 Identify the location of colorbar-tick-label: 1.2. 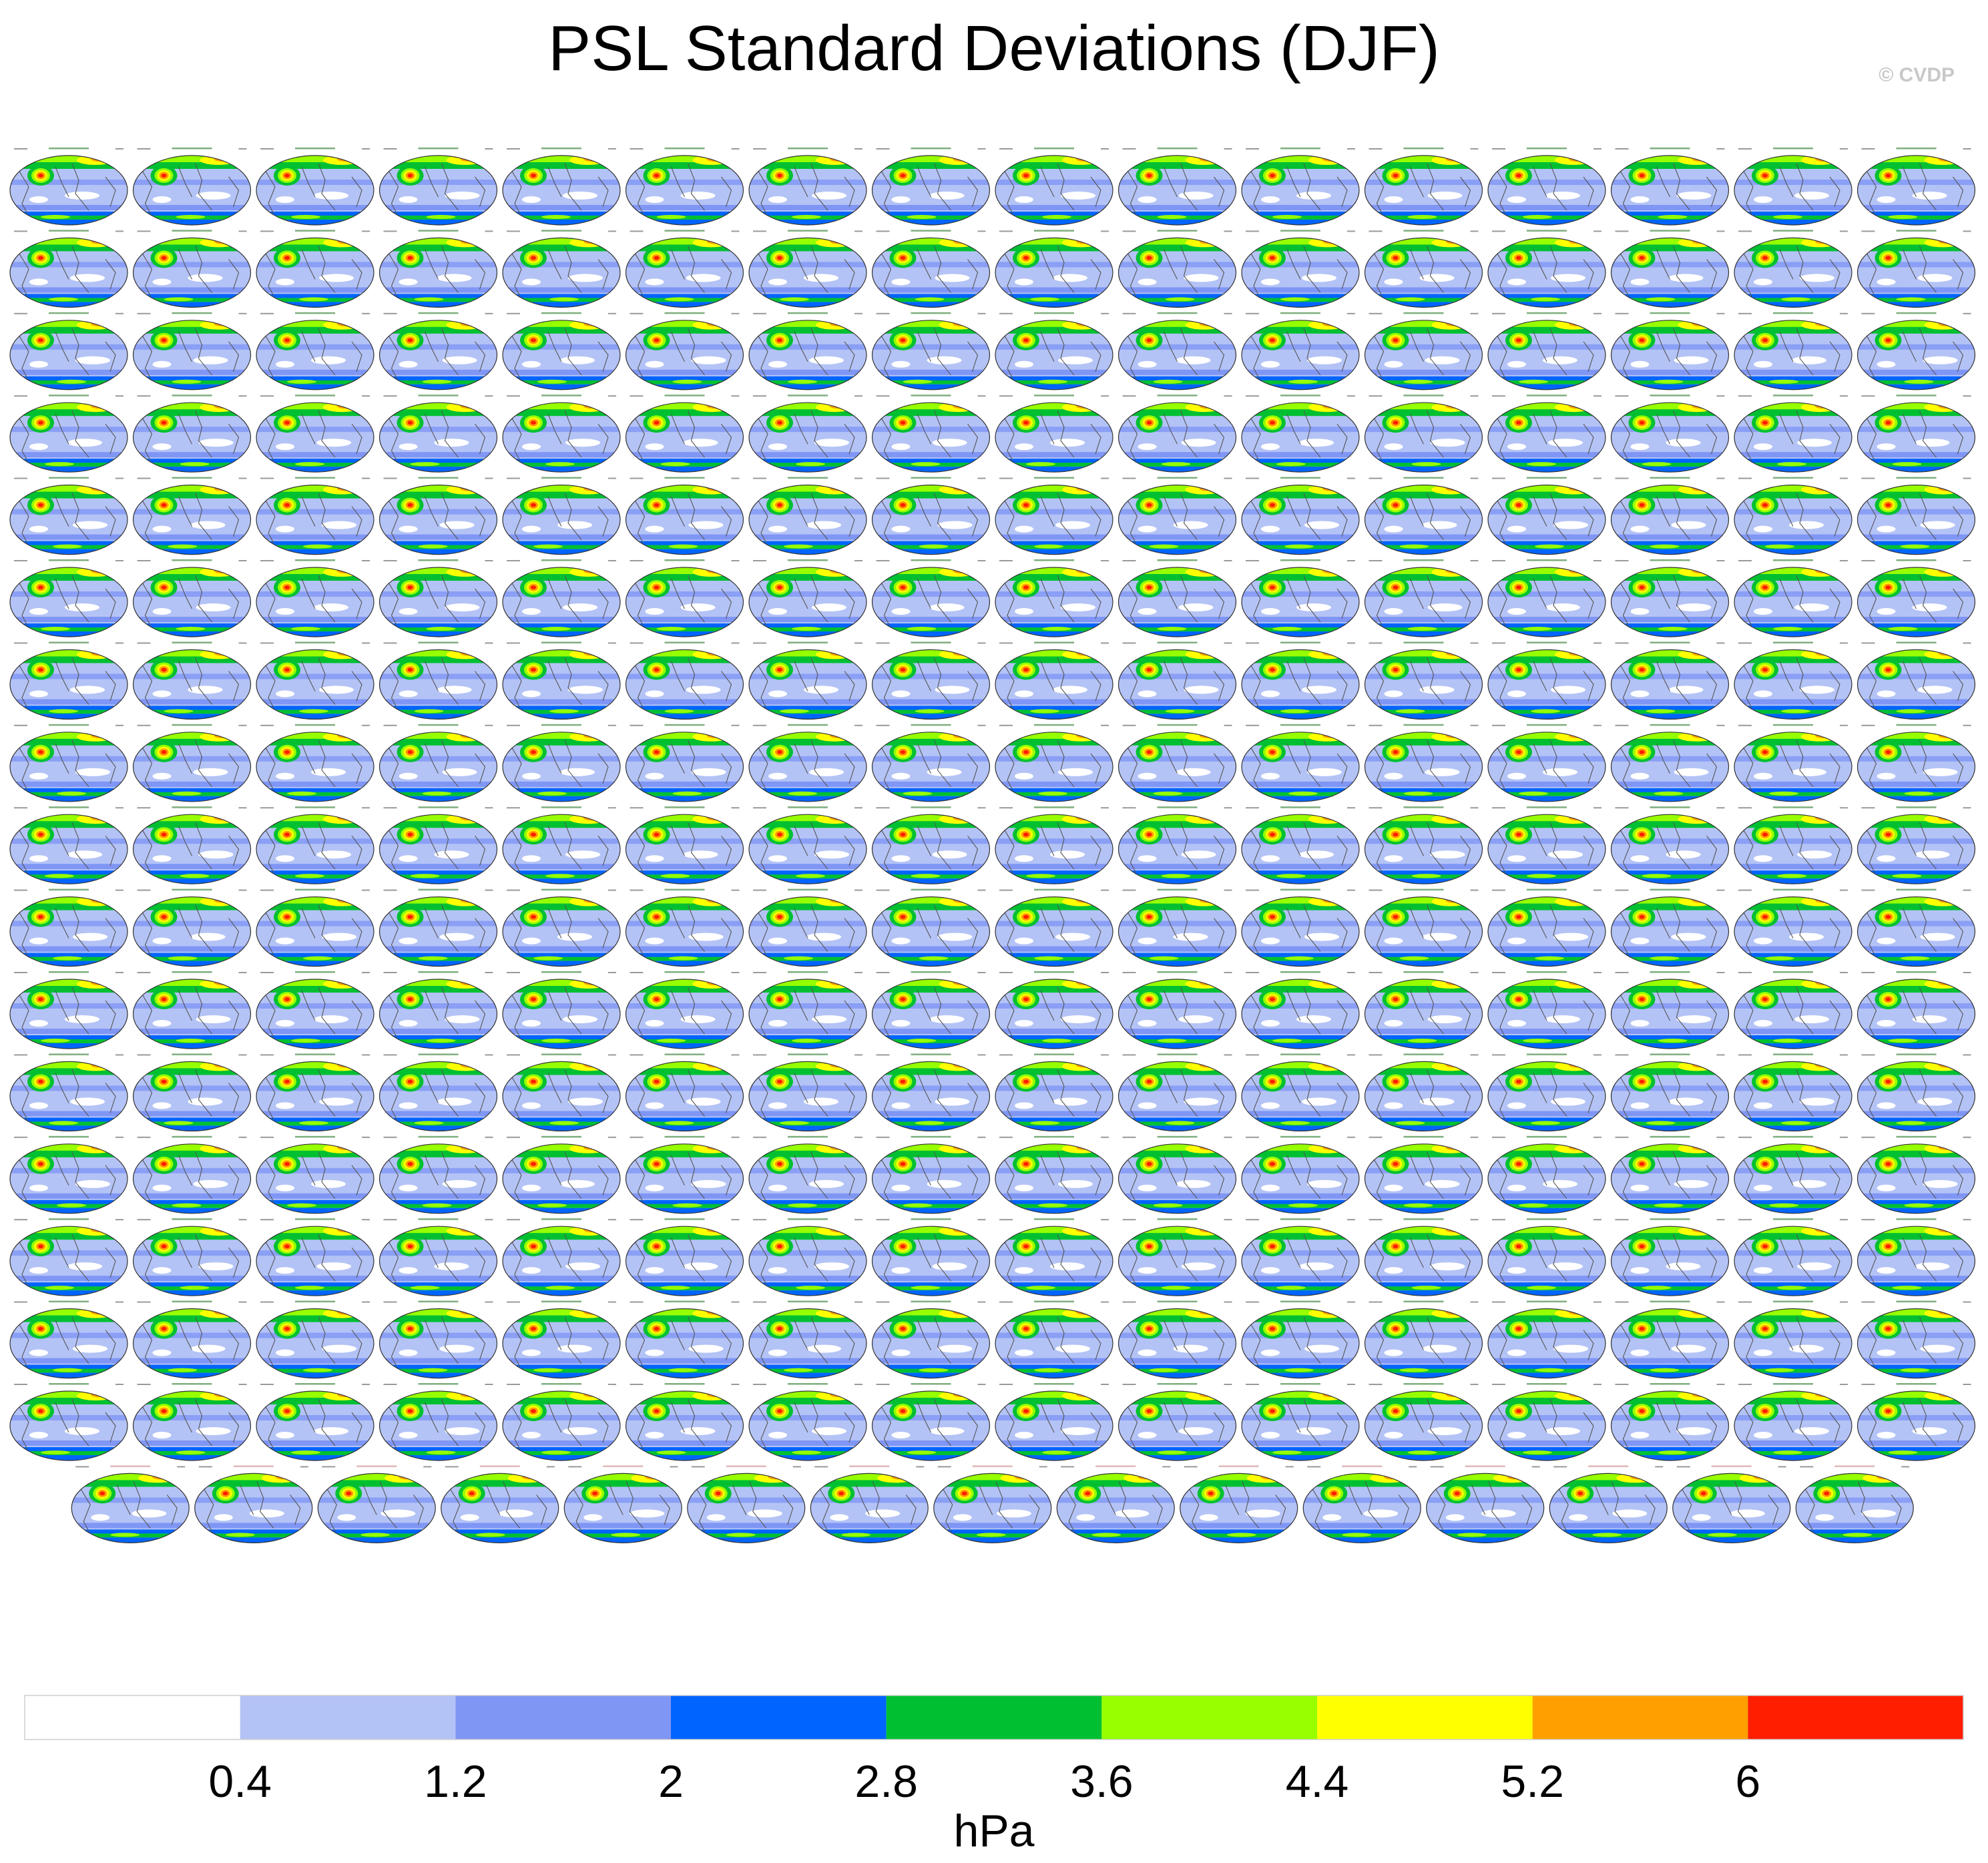
(456, 1782).